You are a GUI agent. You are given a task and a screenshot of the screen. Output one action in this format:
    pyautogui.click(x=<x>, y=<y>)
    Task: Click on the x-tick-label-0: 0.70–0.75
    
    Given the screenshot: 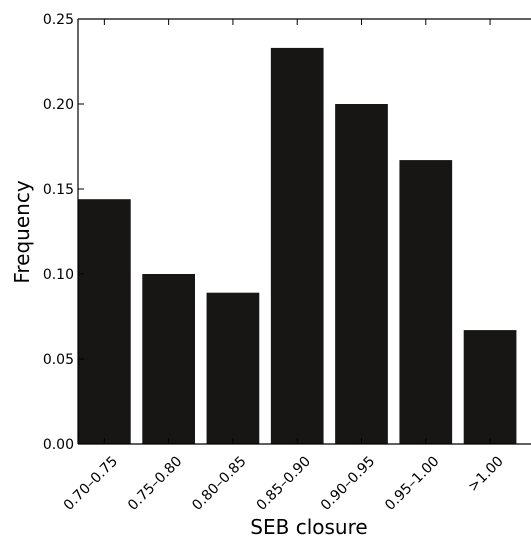 What is the action you would take?
    pyautogui.click(x=91, y=483)
    